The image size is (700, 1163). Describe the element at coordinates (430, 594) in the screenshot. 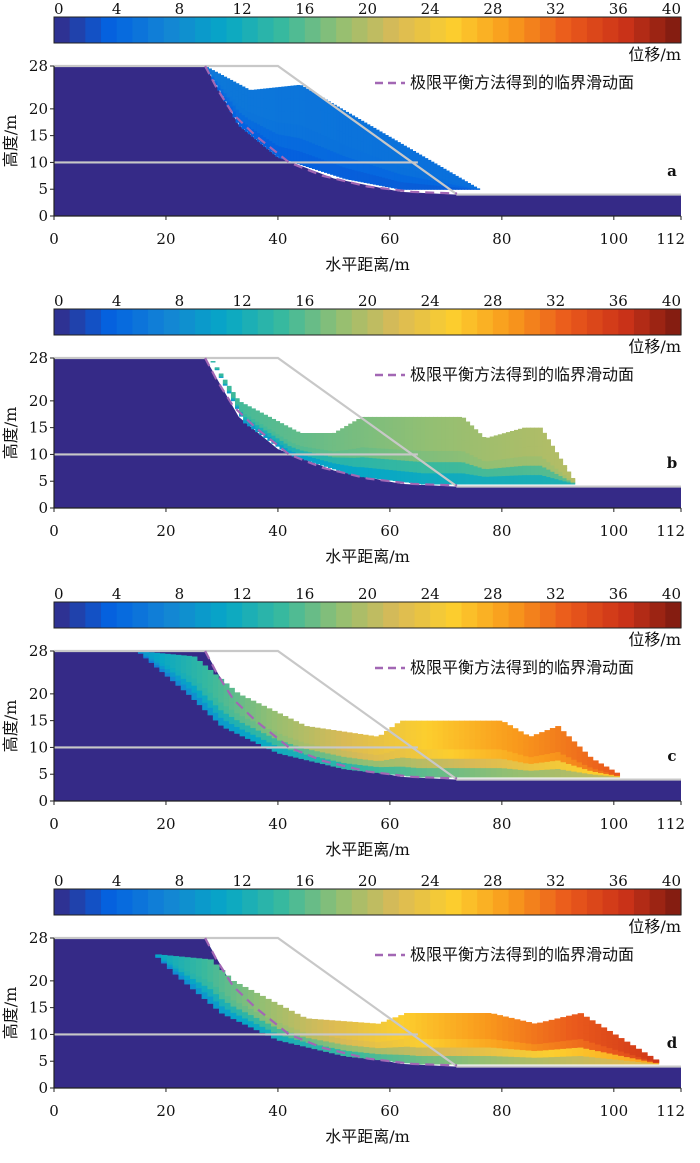

I see `colorbar-tick-label: 24` at that location.